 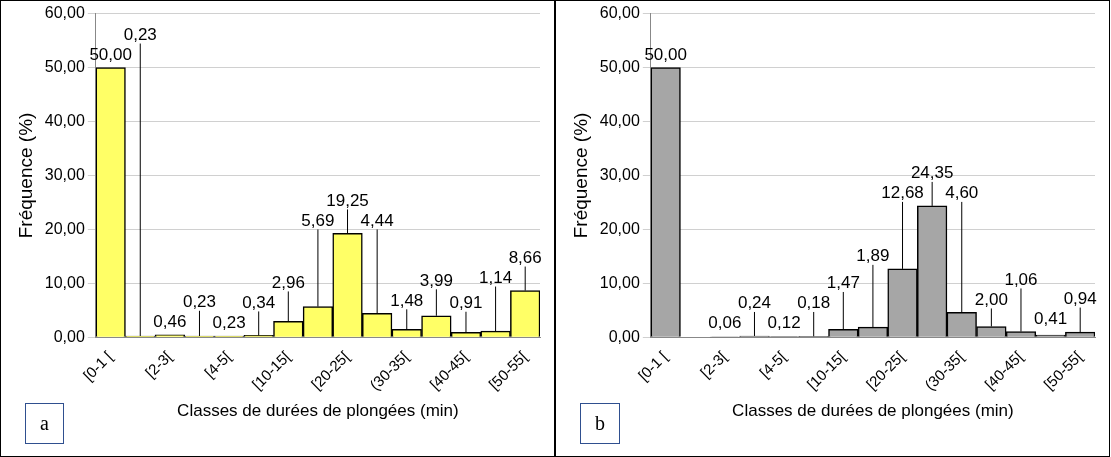 I want to click on data-label: 8,66, so click(x=525, y=257).